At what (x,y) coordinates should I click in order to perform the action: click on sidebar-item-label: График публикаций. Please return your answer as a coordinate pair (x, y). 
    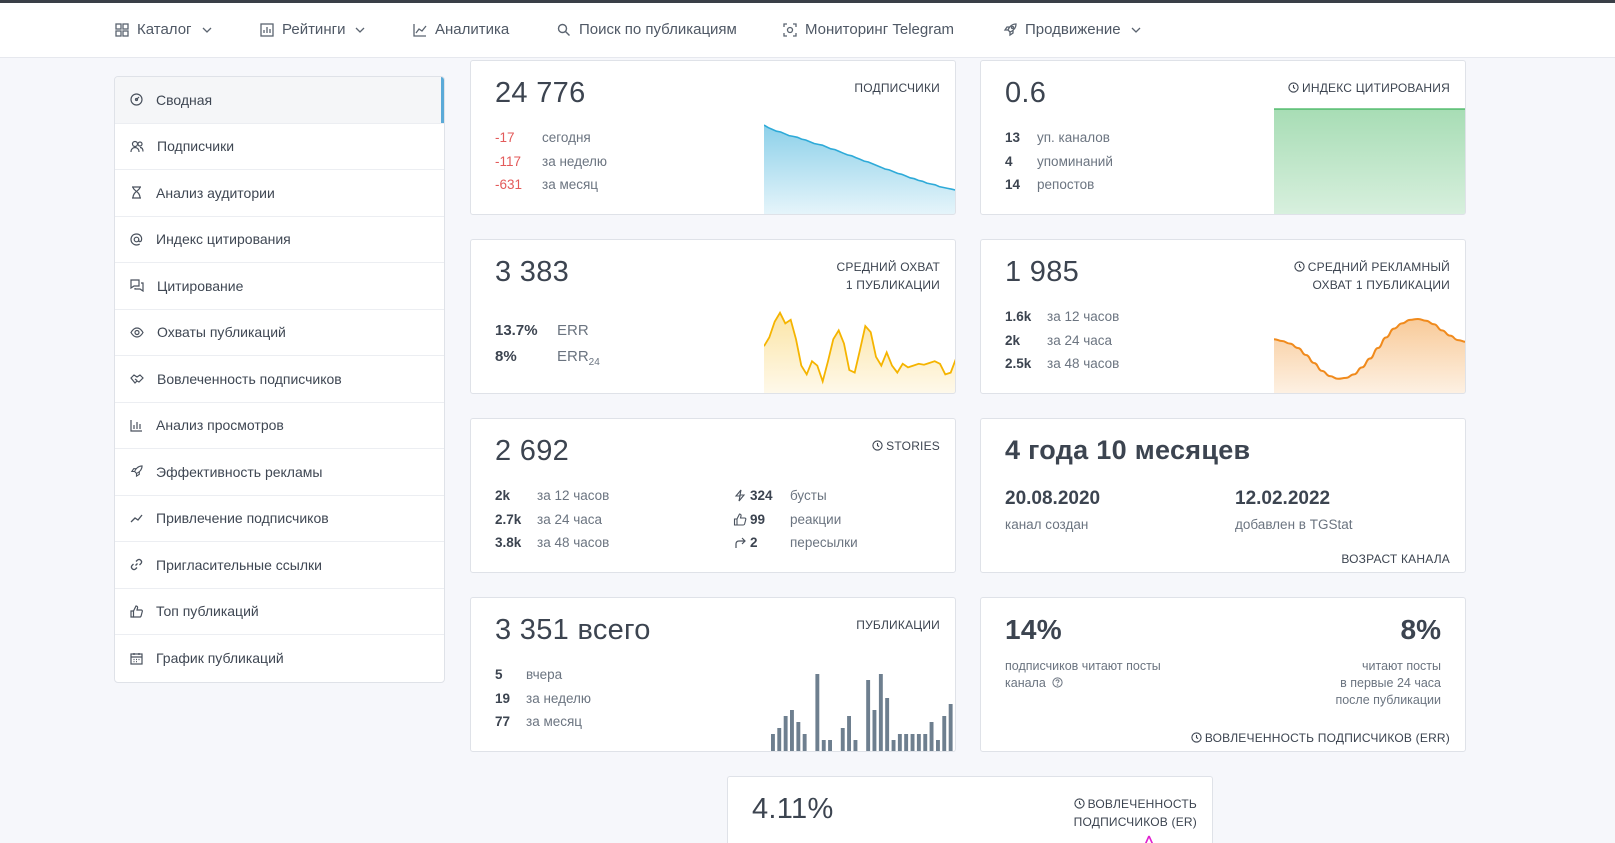
    Looking at the image, I should click on (220, 658).